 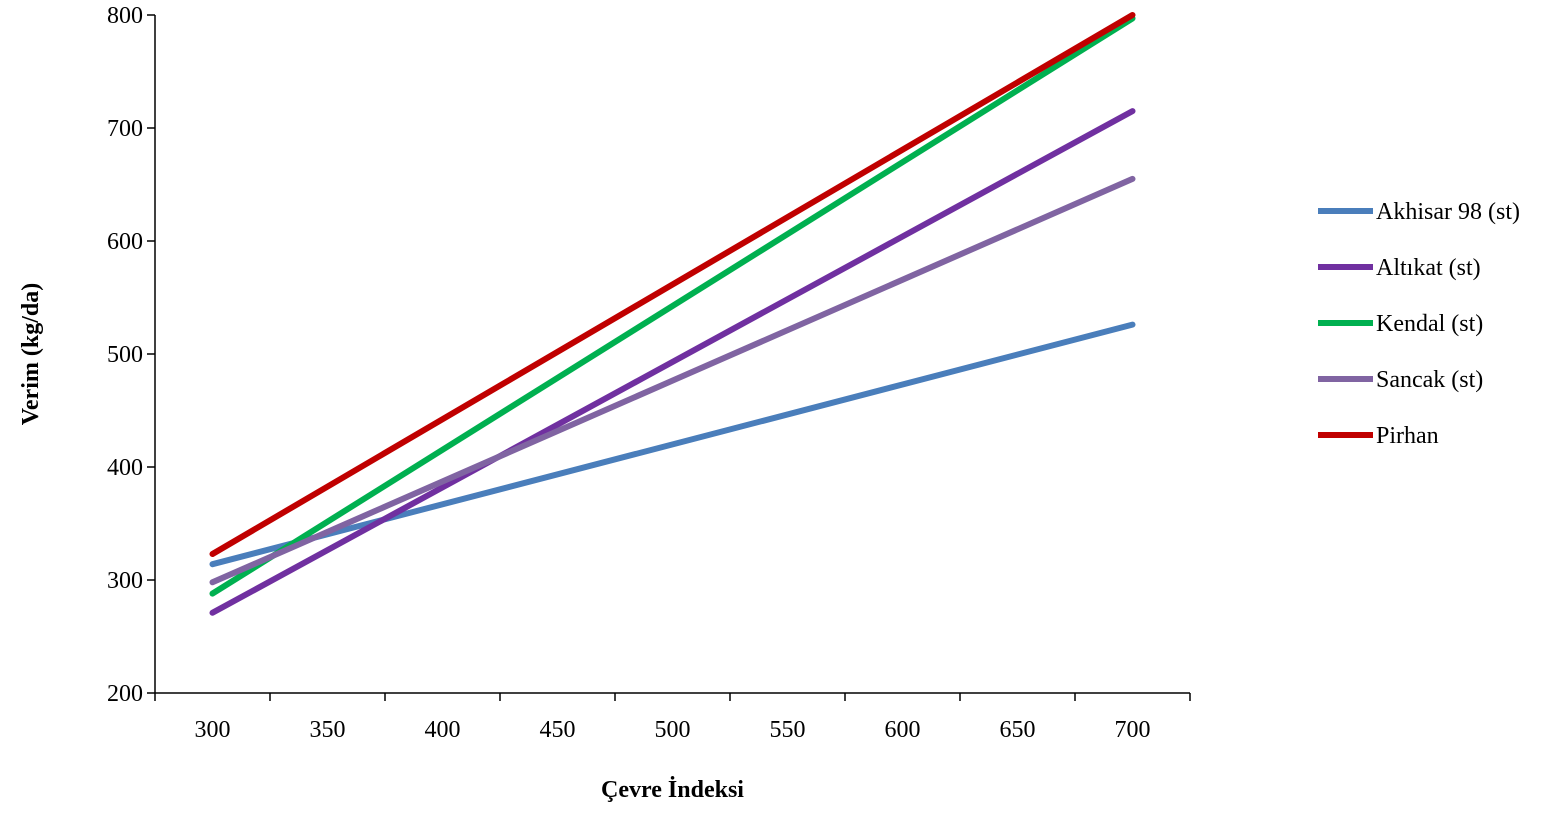 I want to click on x-axis-title: Çevre İndeksi, so click(x=672, y=790).